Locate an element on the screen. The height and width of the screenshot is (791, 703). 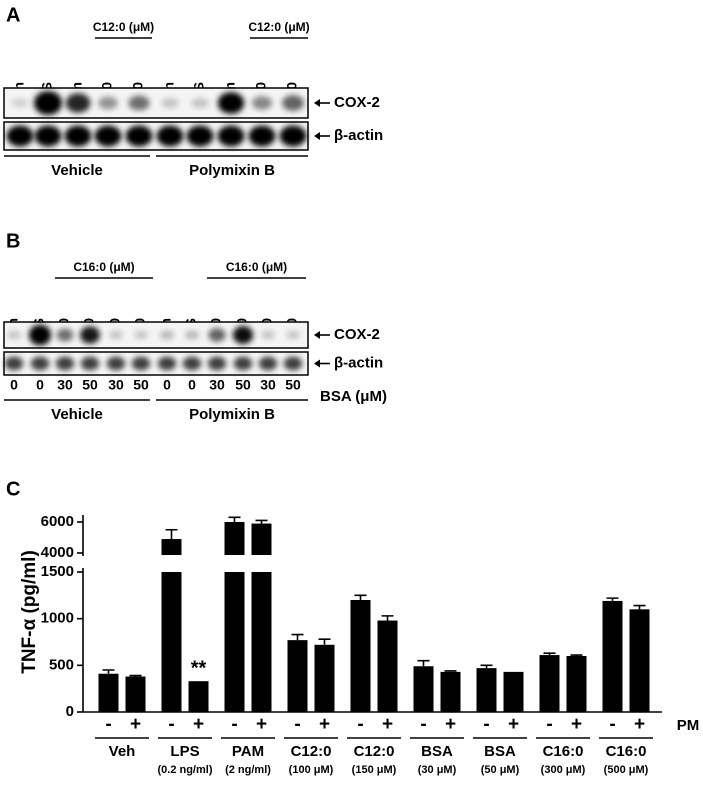
x-tick-sublabel: (300 μM) is located at coordinates (563, 770).